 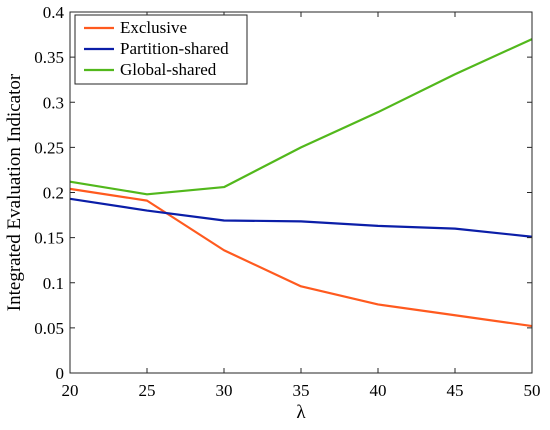 What do you see at coordinates (174, 48) in the screenshot?
I see `legend-label: Partition-shared` at bounding box center [174, 48].